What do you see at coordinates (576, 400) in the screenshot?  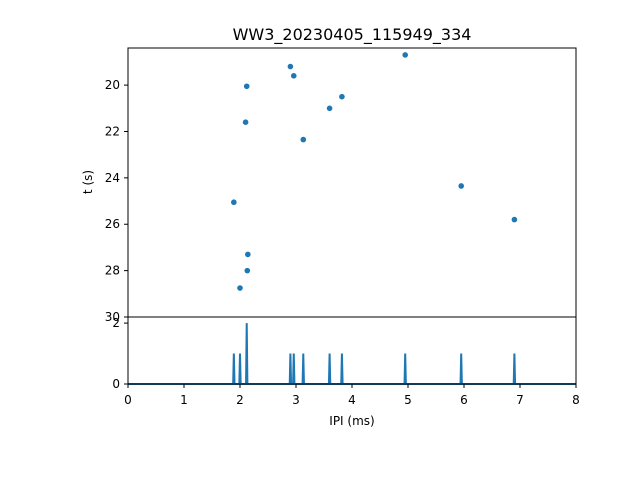 I see `x-tick-label: 8` at bounding box center [576, 400].